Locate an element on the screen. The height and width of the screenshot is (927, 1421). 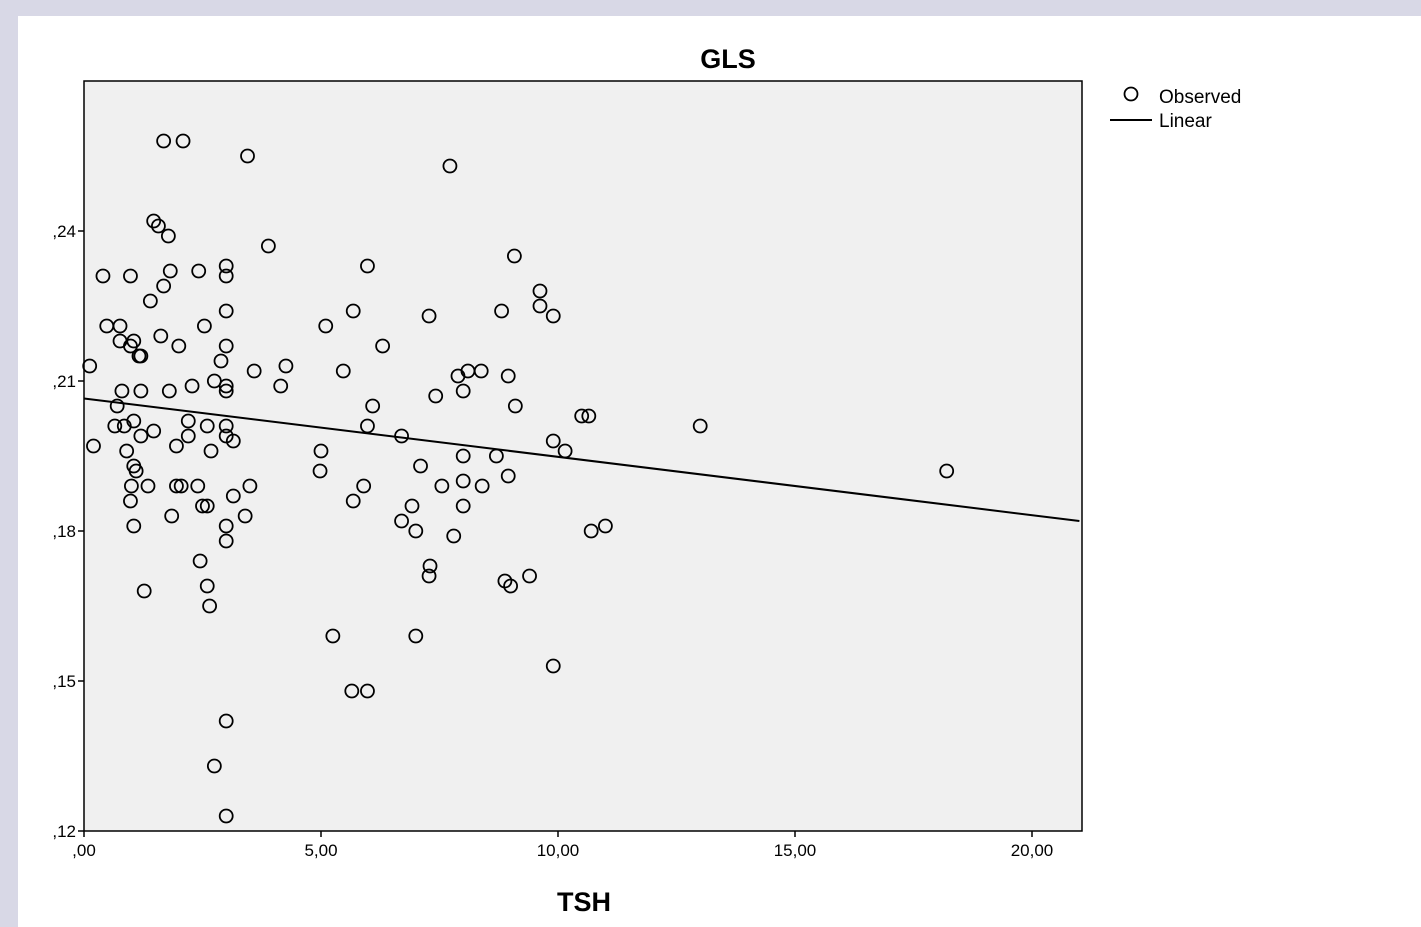
legend-observed-label: Observed is located at coordinates (1200, 97).